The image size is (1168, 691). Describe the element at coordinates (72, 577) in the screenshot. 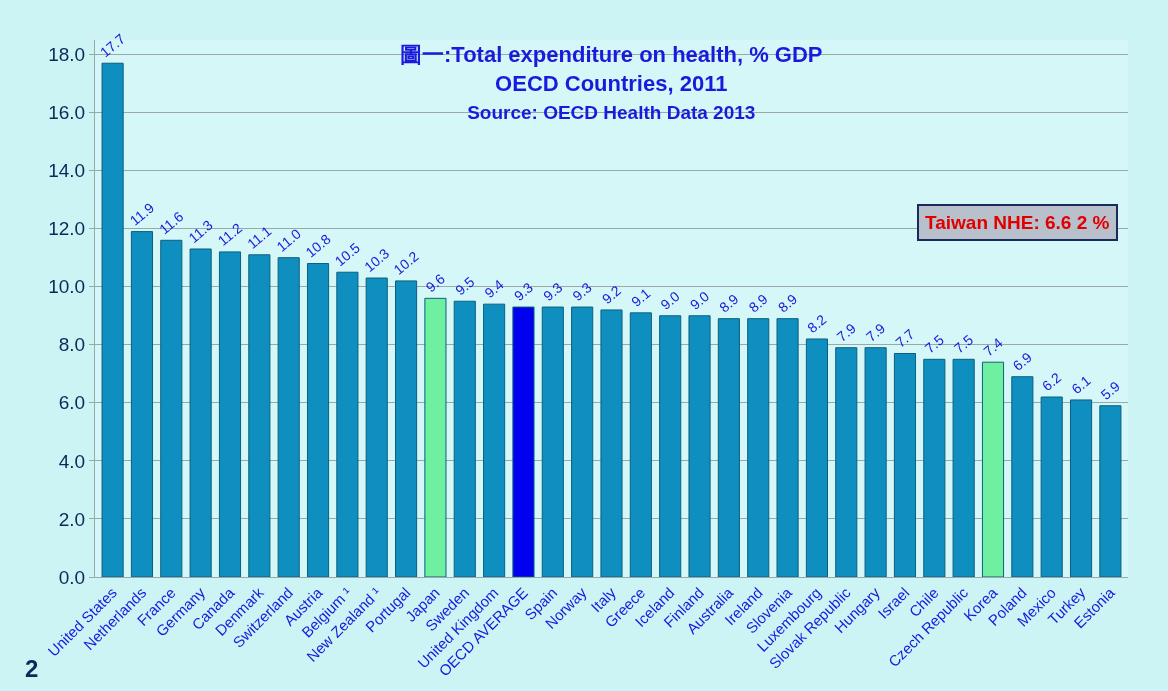

I see `y-tick-label: 0.0` at that location.